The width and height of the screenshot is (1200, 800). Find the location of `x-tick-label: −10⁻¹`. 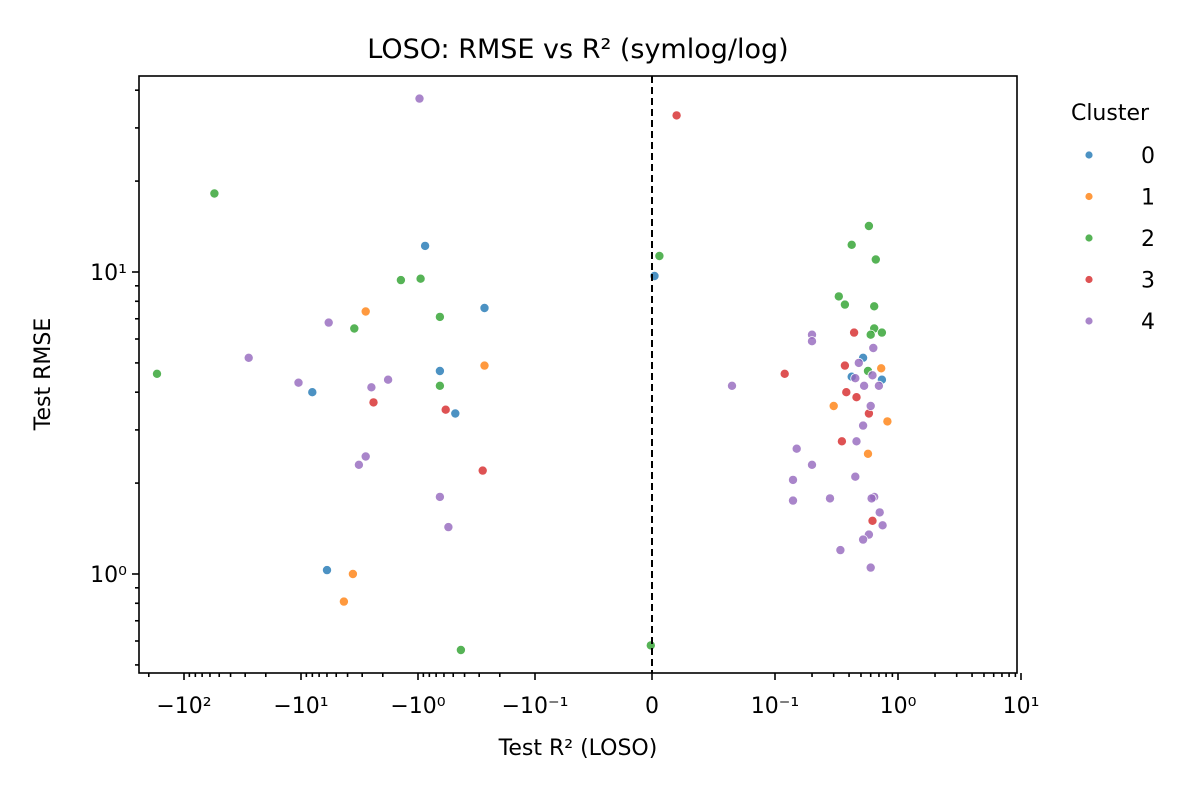

x-tick-label: −10⁻¹ is located at coordinates (535, 706).